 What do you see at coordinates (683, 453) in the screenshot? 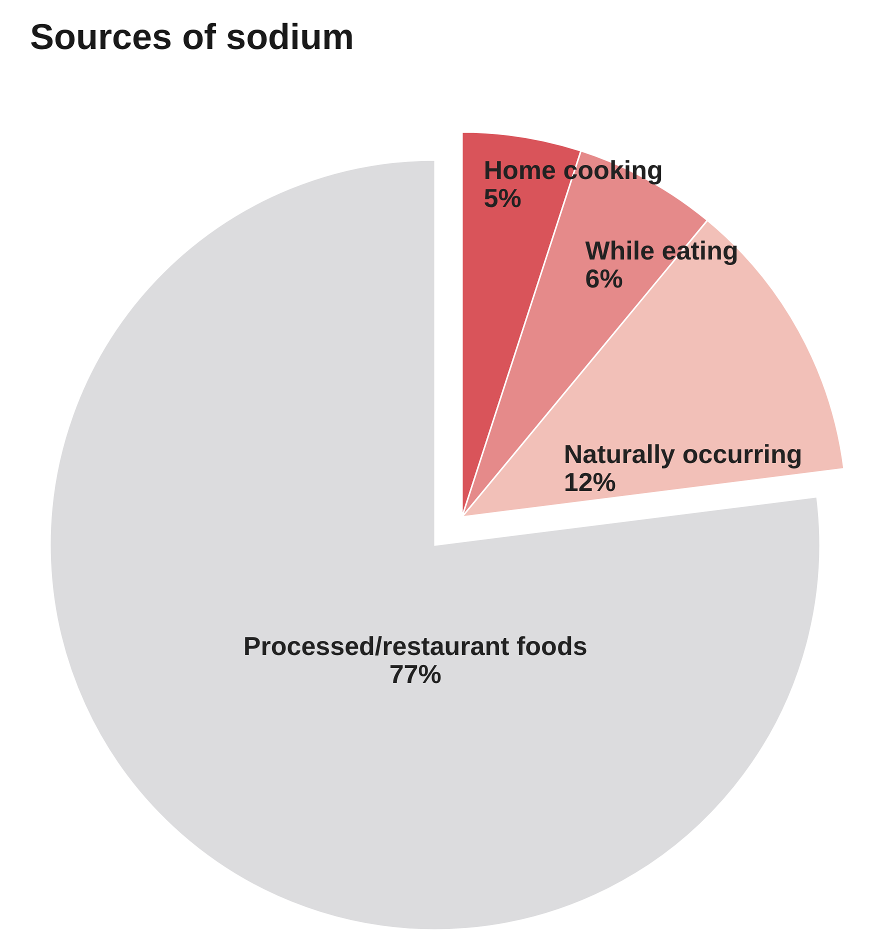
I see `slice-label: Naturally occurring` at bounding box center [683, 453].